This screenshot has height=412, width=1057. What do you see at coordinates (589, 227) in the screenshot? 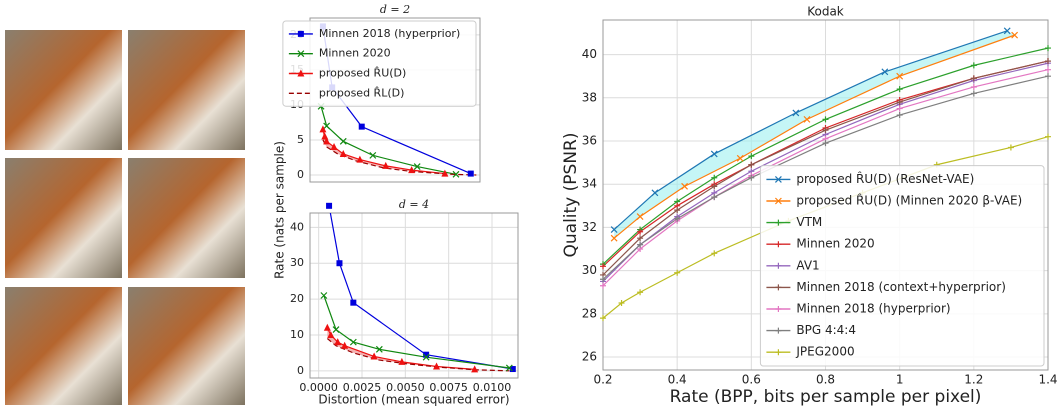
I see `y-tick-label: 32` at bounding box center [589, 227].